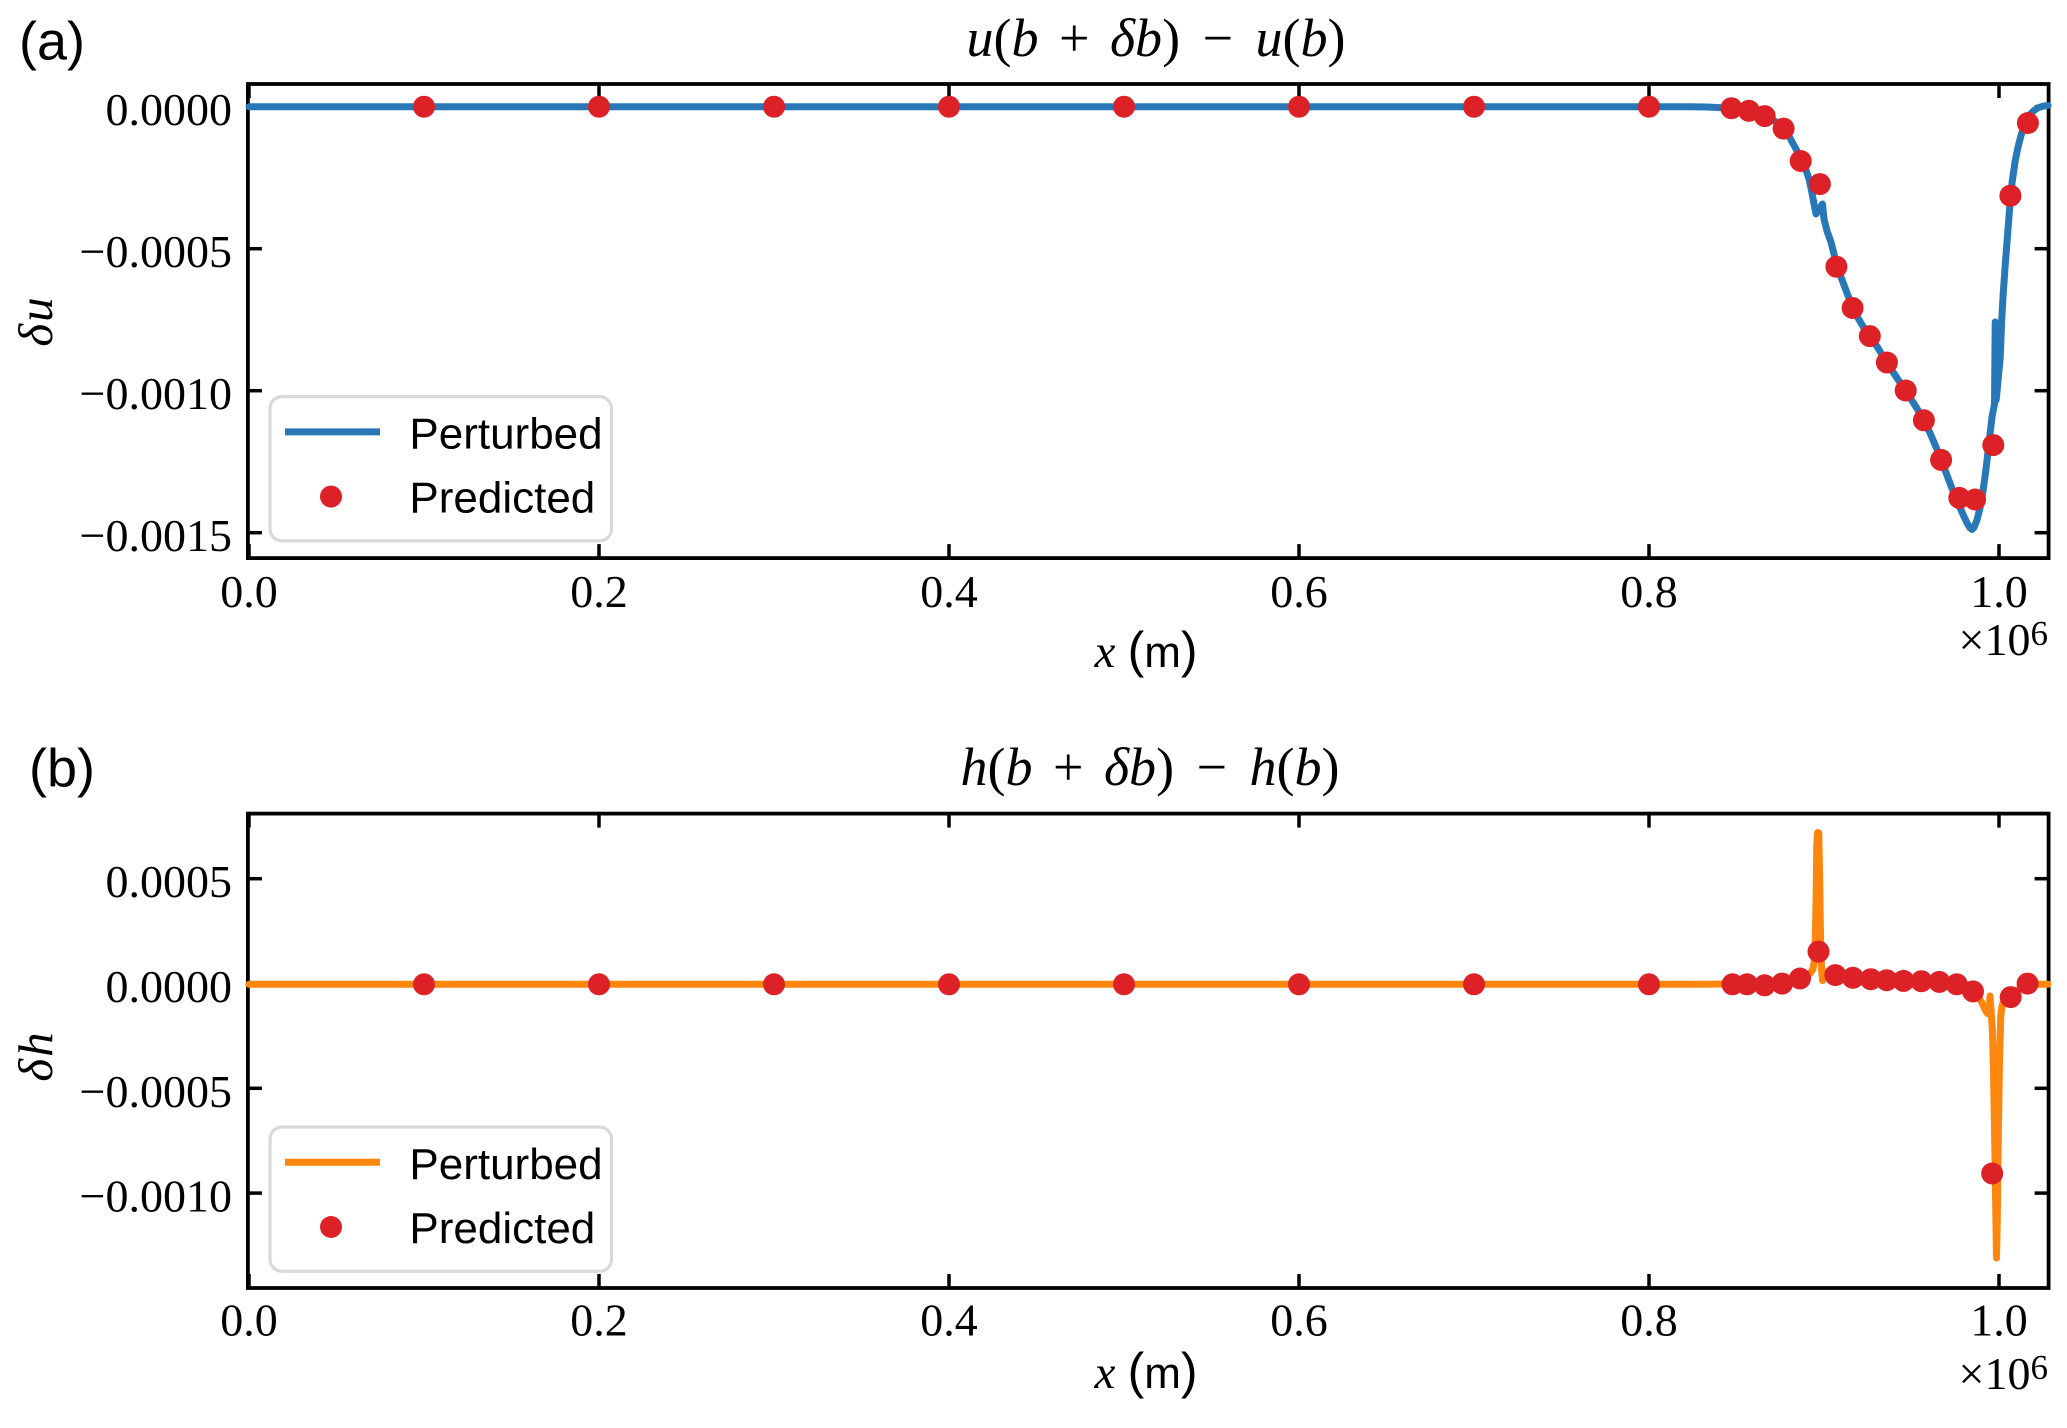 Image resolution: width=2067 pixels, height=1428 pixels. I want to click on svg-text: −0.0015, so click(156, 535).